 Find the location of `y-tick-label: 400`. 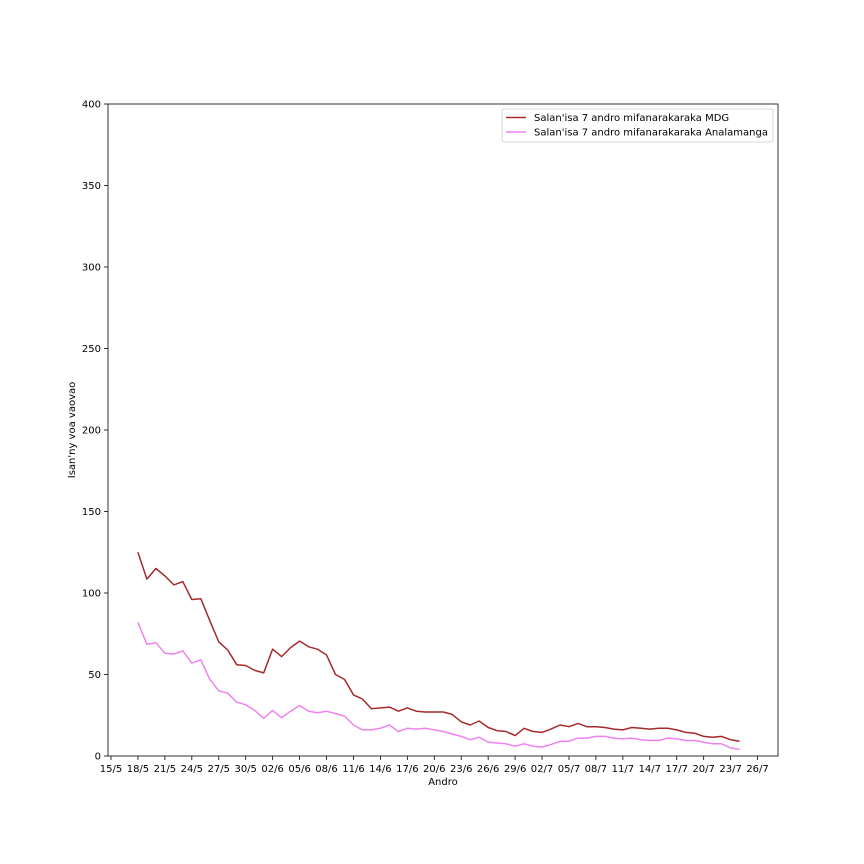

y-tick-label: 400 is located at coordinates (91, 105).